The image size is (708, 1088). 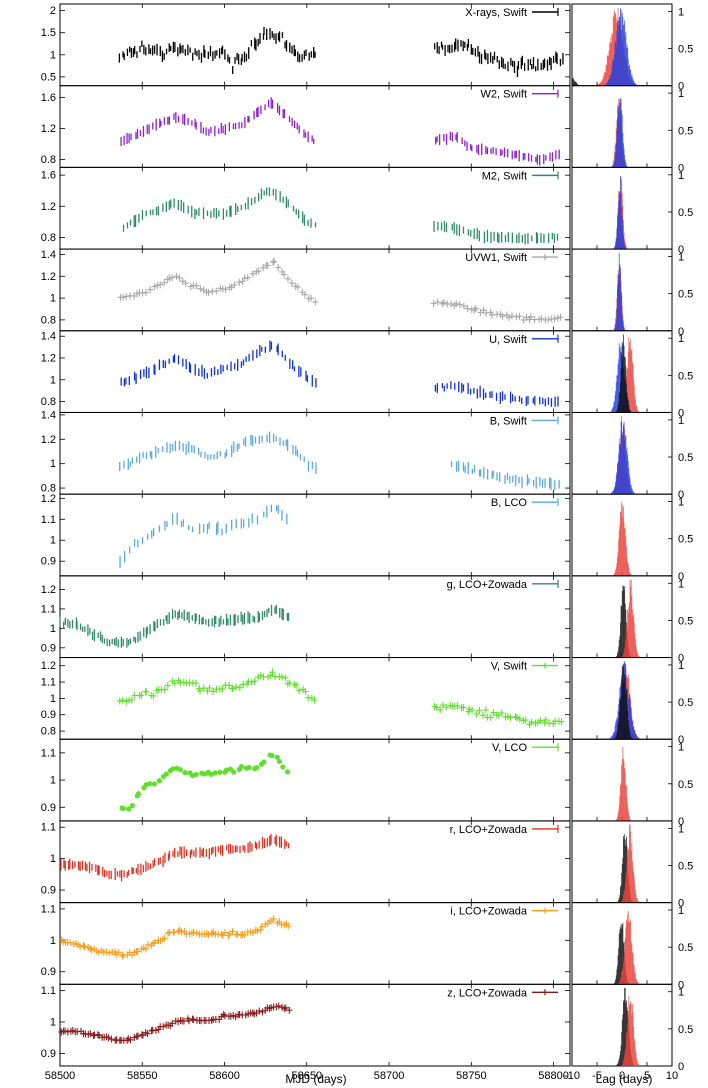 What do you see at coordinates (504, 95) in the screenshot?
I see `legend-label: W2, Swift` at bounding box center [504, 95].